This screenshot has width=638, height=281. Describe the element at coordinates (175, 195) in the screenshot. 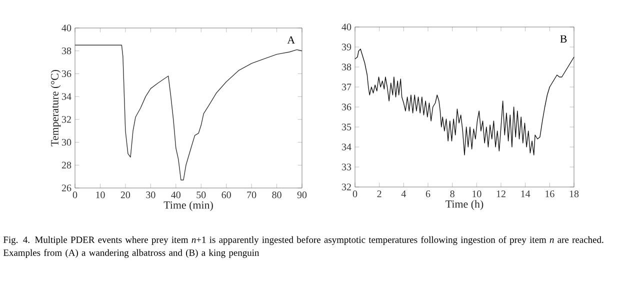

I see `x-tick-label: 40` at that location.